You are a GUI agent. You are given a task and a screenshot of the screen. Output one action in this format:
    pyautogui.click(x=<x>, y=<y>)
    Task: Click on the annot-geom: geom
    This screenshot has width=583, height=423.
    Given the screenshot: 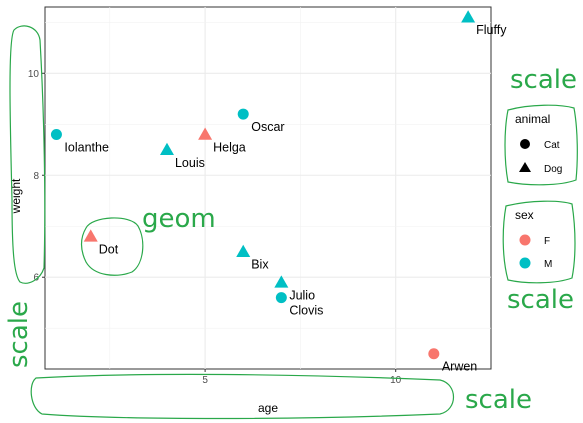 What is the action you would take?
    pyautogui.click(x=179, y=219)
    